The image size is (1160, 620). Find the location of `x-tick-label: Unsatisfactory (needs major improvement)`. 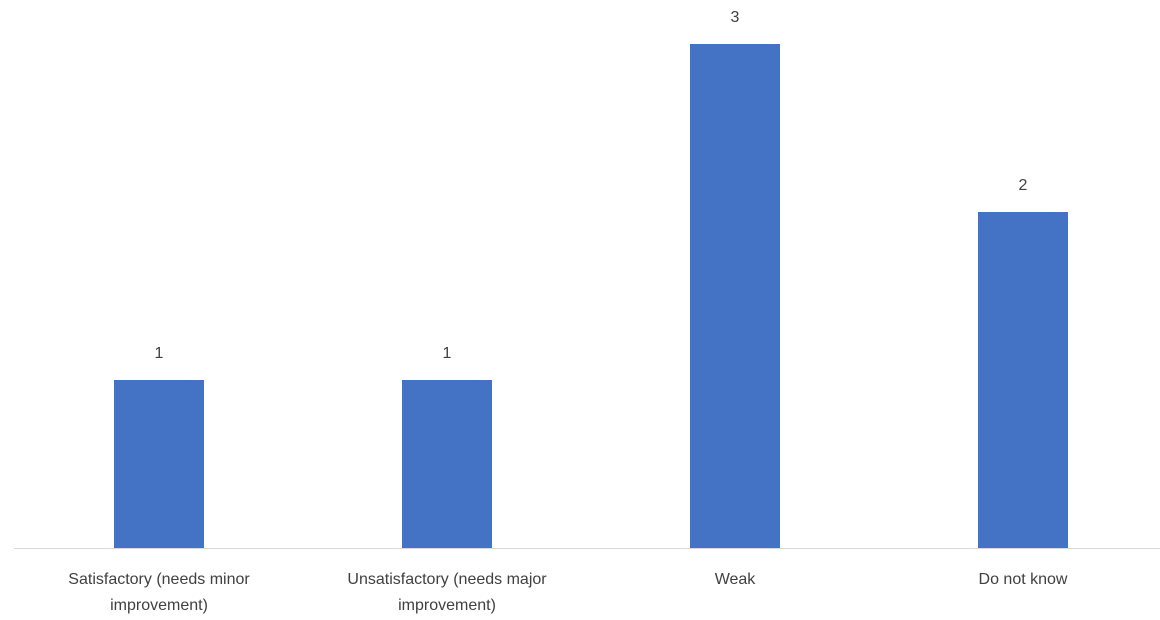

x-tick-label: Unsatisfactory (needs major improvement) is located at coordinates (447, 592).